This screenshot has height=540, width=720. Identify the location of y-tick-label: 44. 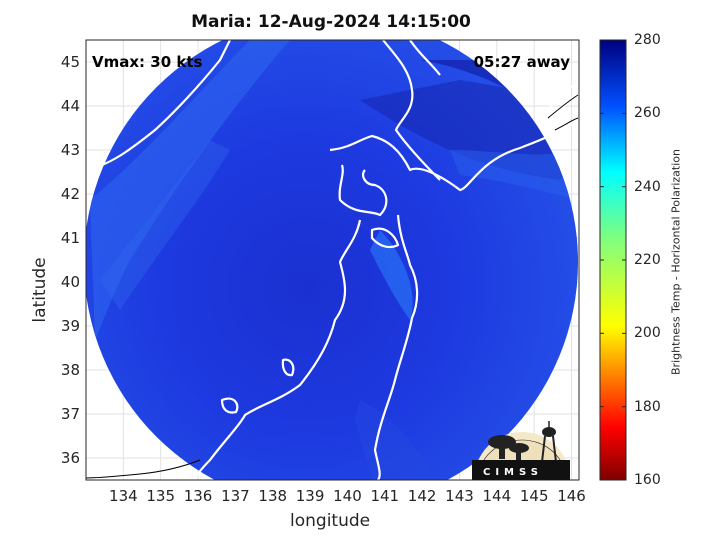
(70, 106).